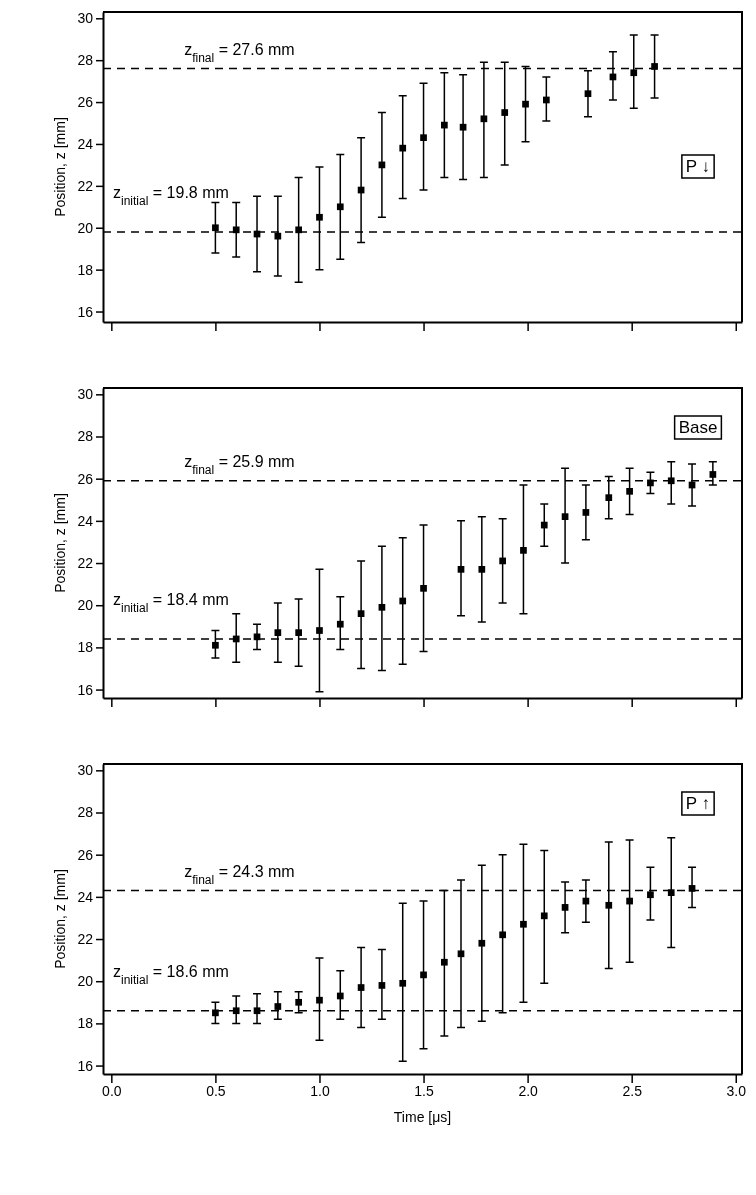 The width and height of the screenshot is (756, 1195). Describe the element at coordinates (632, 1090) in the screenshot. I see `x-tick-label: 2.5` at that location.